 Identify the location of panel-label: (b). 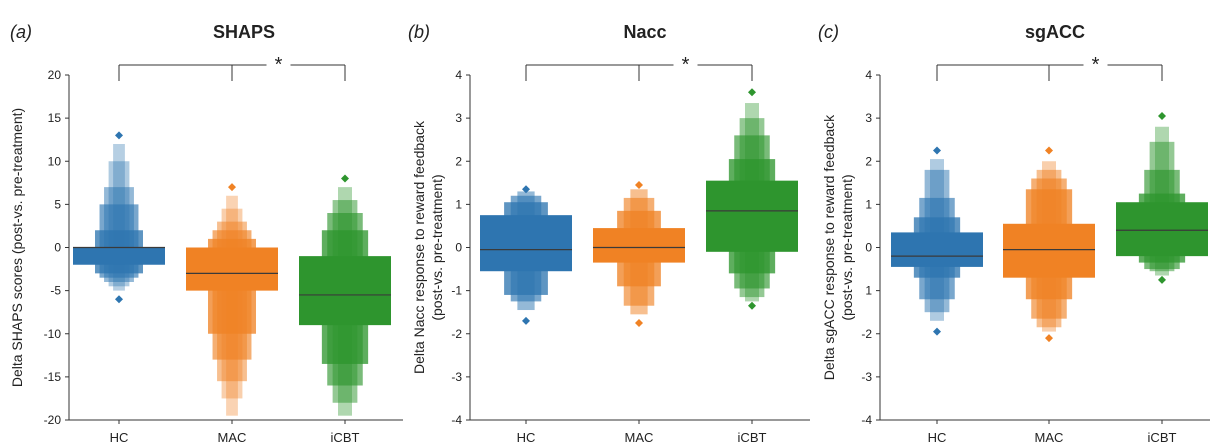
(419, 32).